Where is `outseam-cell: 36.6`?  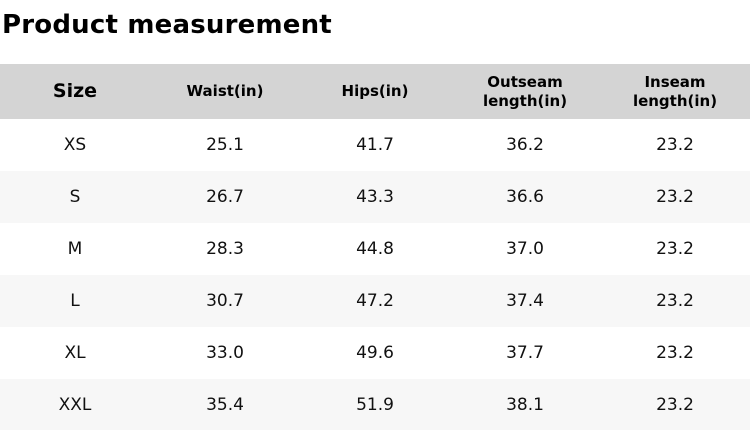
outseam-cell: 36.6 is located at coordinates (525, 197).